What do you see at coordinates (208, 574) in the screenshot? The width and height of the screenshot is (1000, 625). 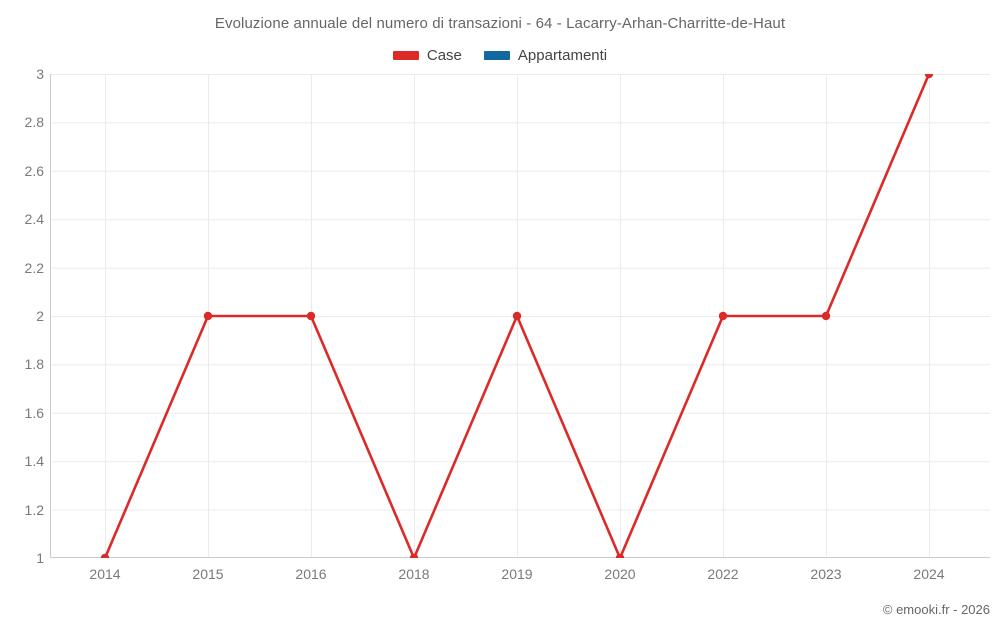 I see `x-tick-label: 2015` at bounding box center [208, 574].